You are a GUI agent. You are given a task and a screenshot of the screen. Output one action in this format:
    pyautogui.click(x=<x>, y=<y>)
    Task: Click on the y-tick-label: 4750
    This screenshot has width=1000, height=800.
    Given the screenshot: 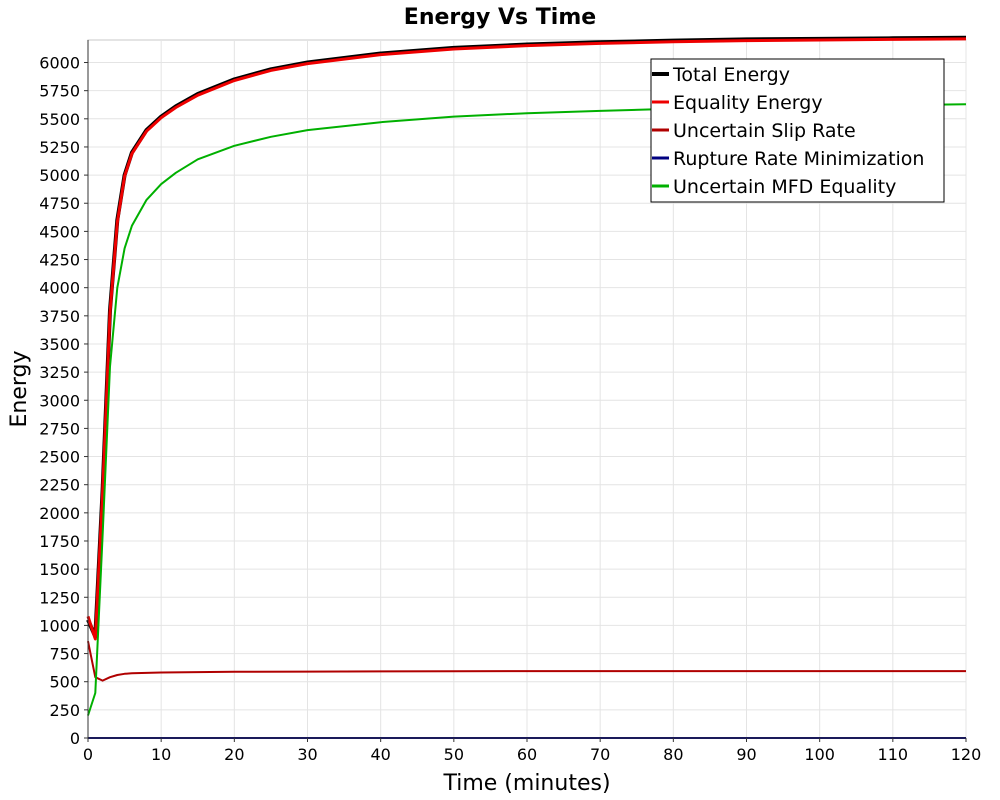 What is the action you would take?
    pyautogui.click(x=59, y=203)
    